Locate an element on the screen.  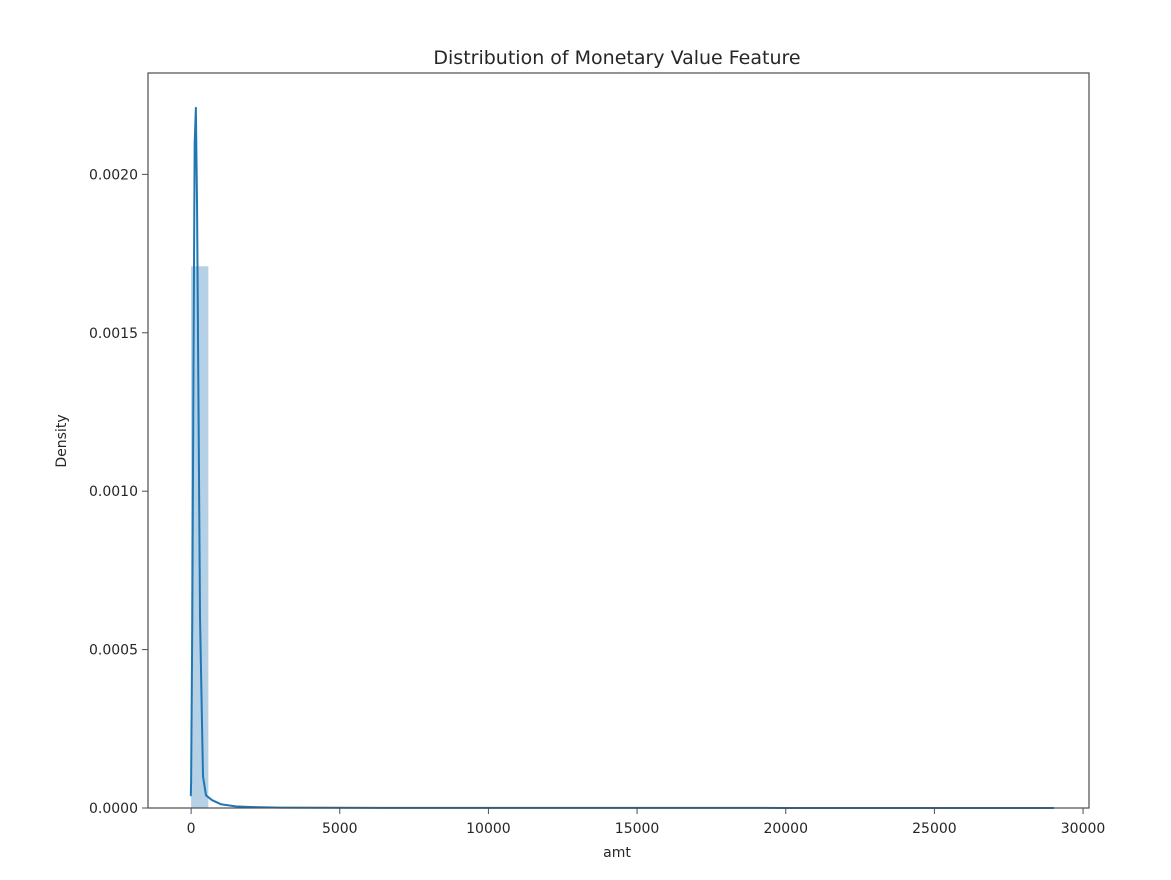
x-tick-label-6: 30000 is located at coordinates (1083, 829).